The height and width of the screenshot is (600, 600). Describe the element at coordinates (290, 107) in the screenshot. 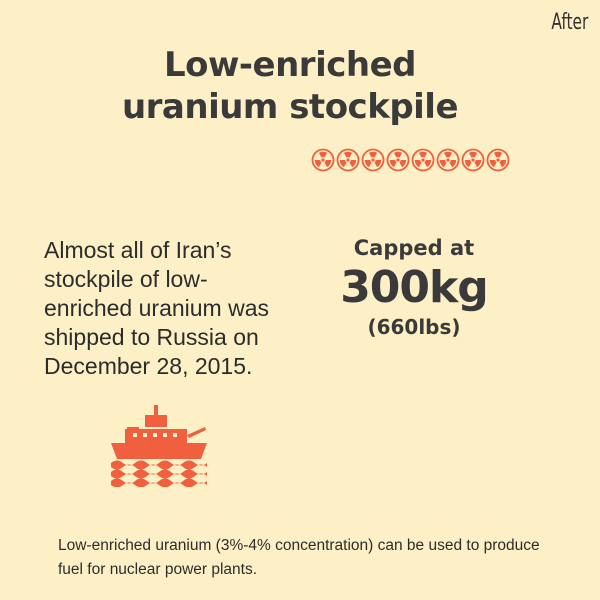

I see `title-line-2: uranium stockpile` at that location.